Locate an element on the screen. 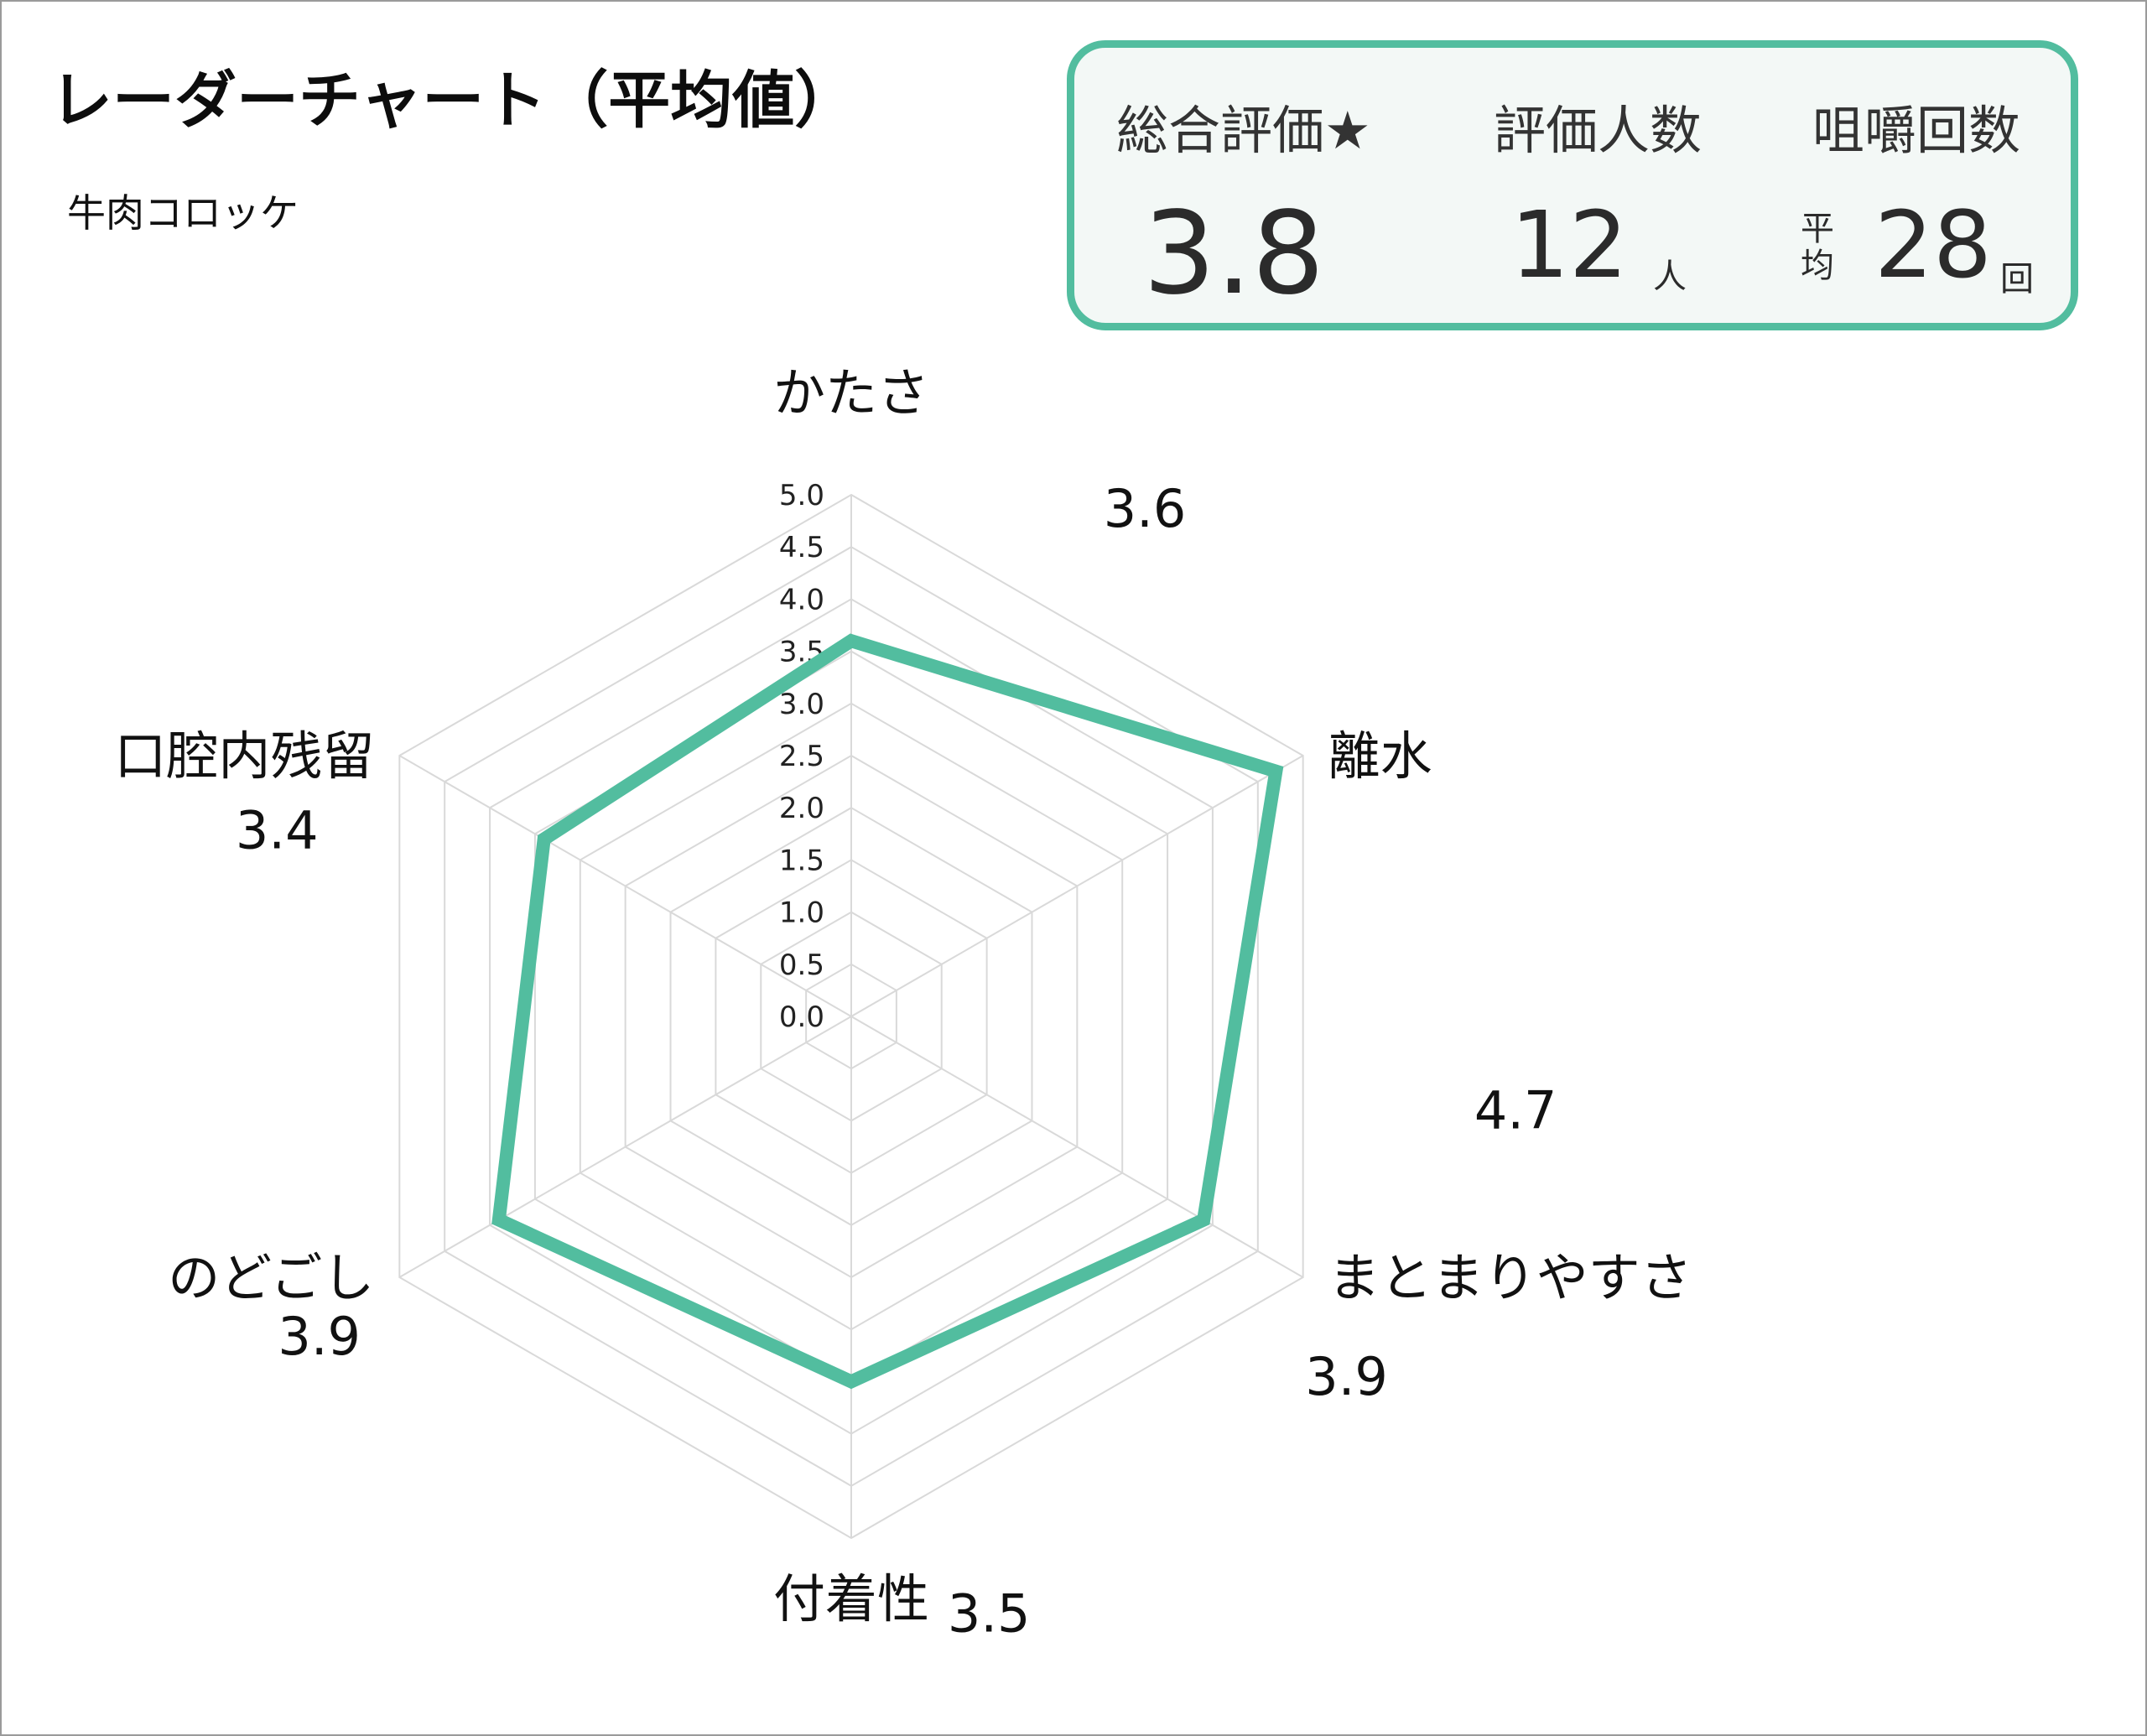 The image size is (2147, 1736). summary-panel: 総合評価★ 評価人数 咀嚼回数 3.8 12 人 平 均 28 回 is located at coordinates (1572, 185).